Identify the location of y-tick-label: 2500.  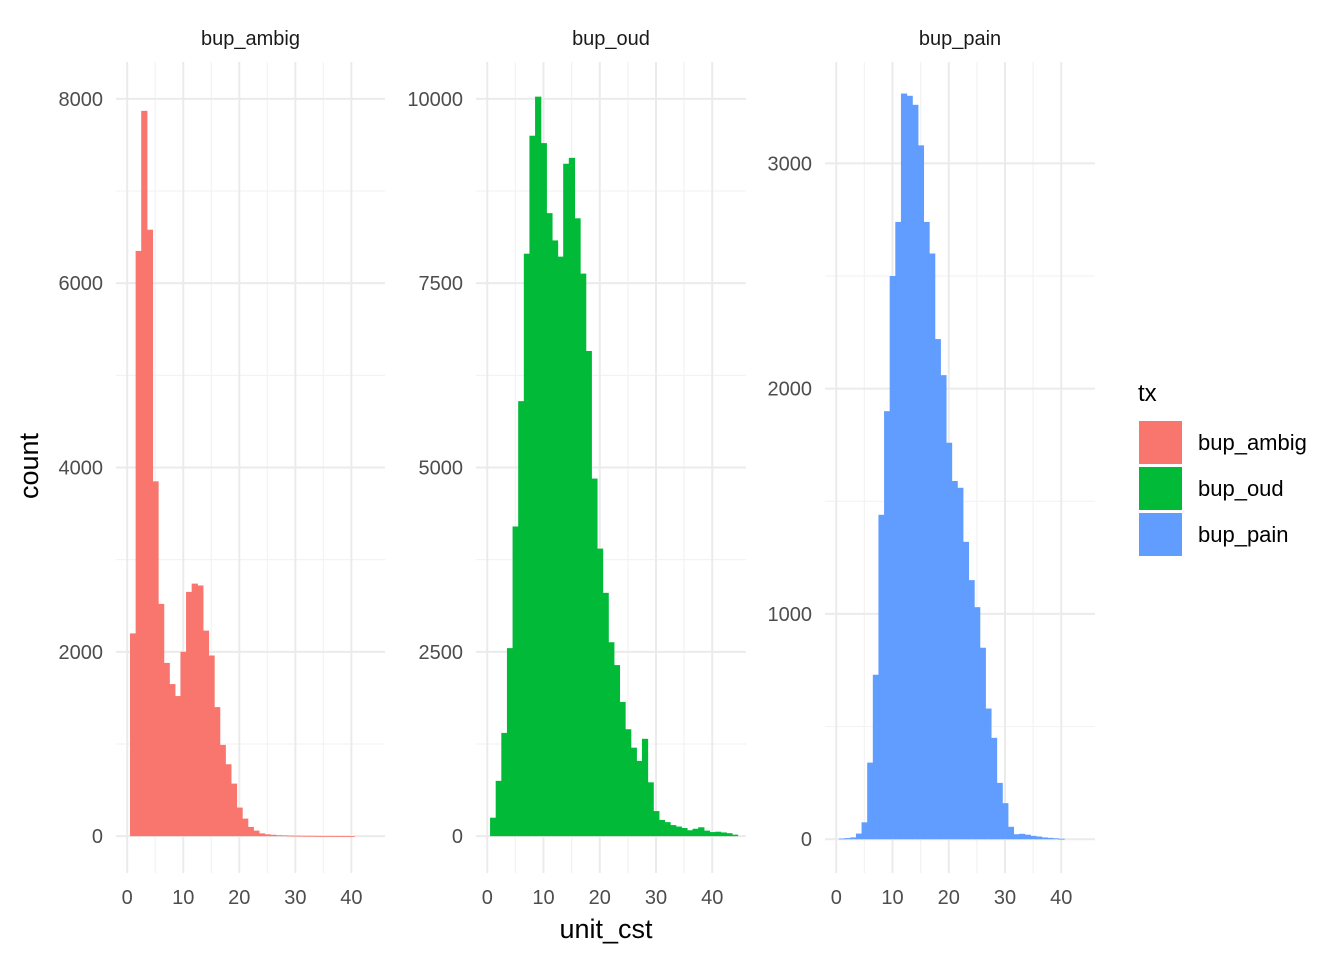
(441, 653).